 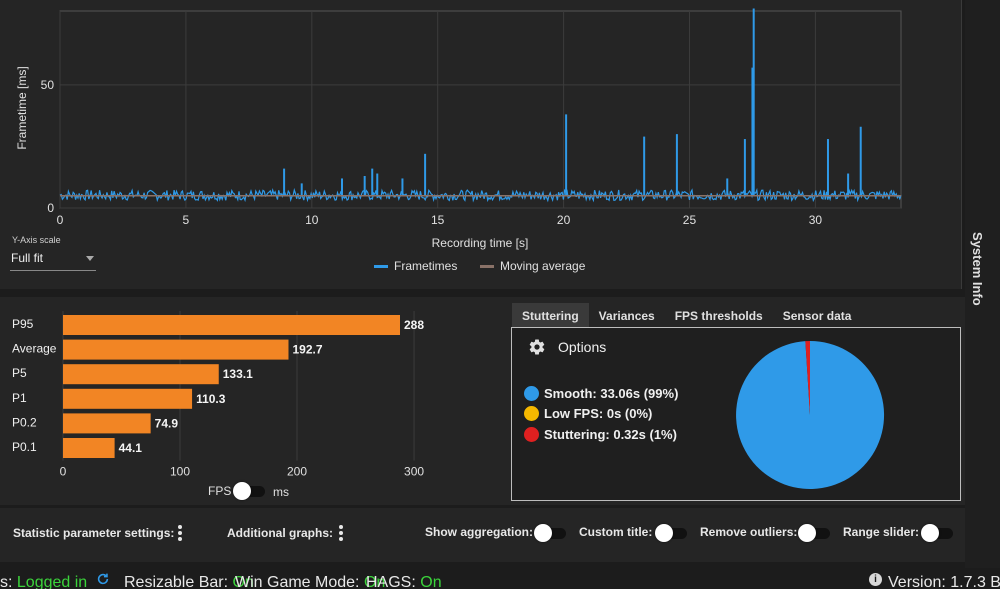 What do you see at coordinates (815, 533) in the screenshot?
I see `remove-outliers-toggle` at bounding box center [815, 533].